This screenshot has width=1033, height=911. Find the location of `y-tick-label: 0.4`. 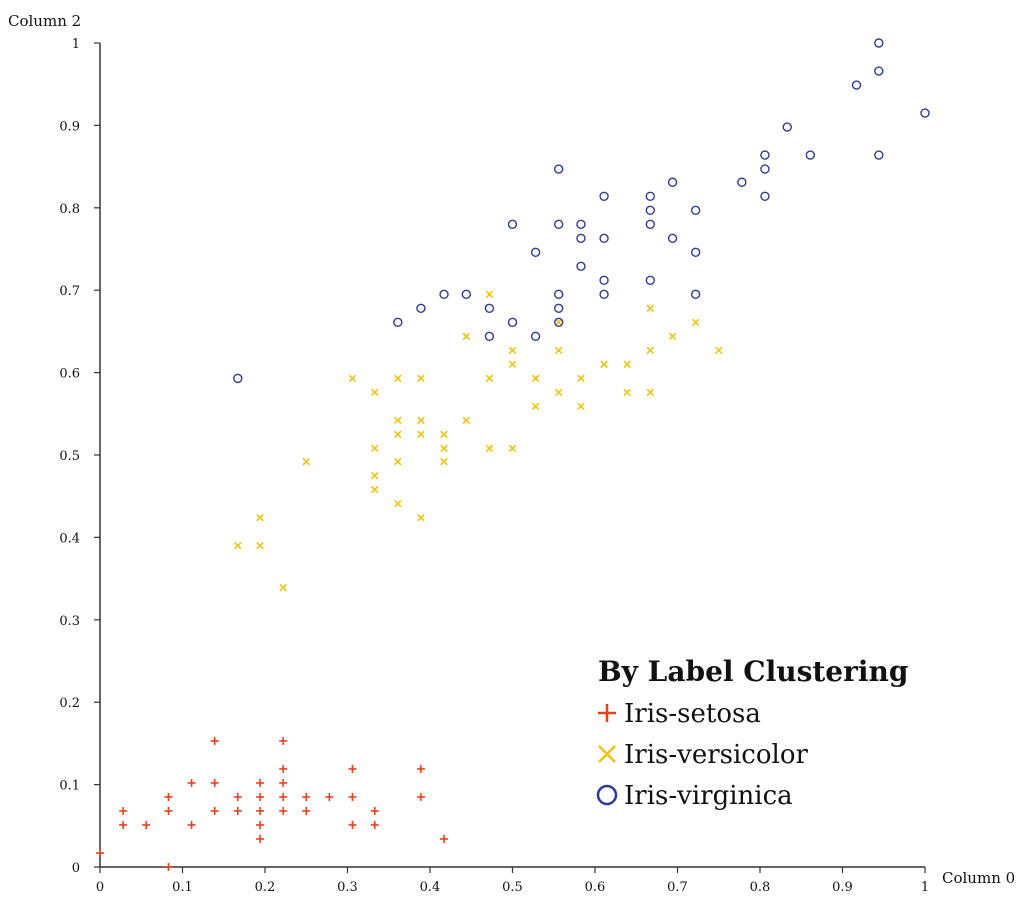

y-tick-label: 0.4 is located at coordinates (69, 538).